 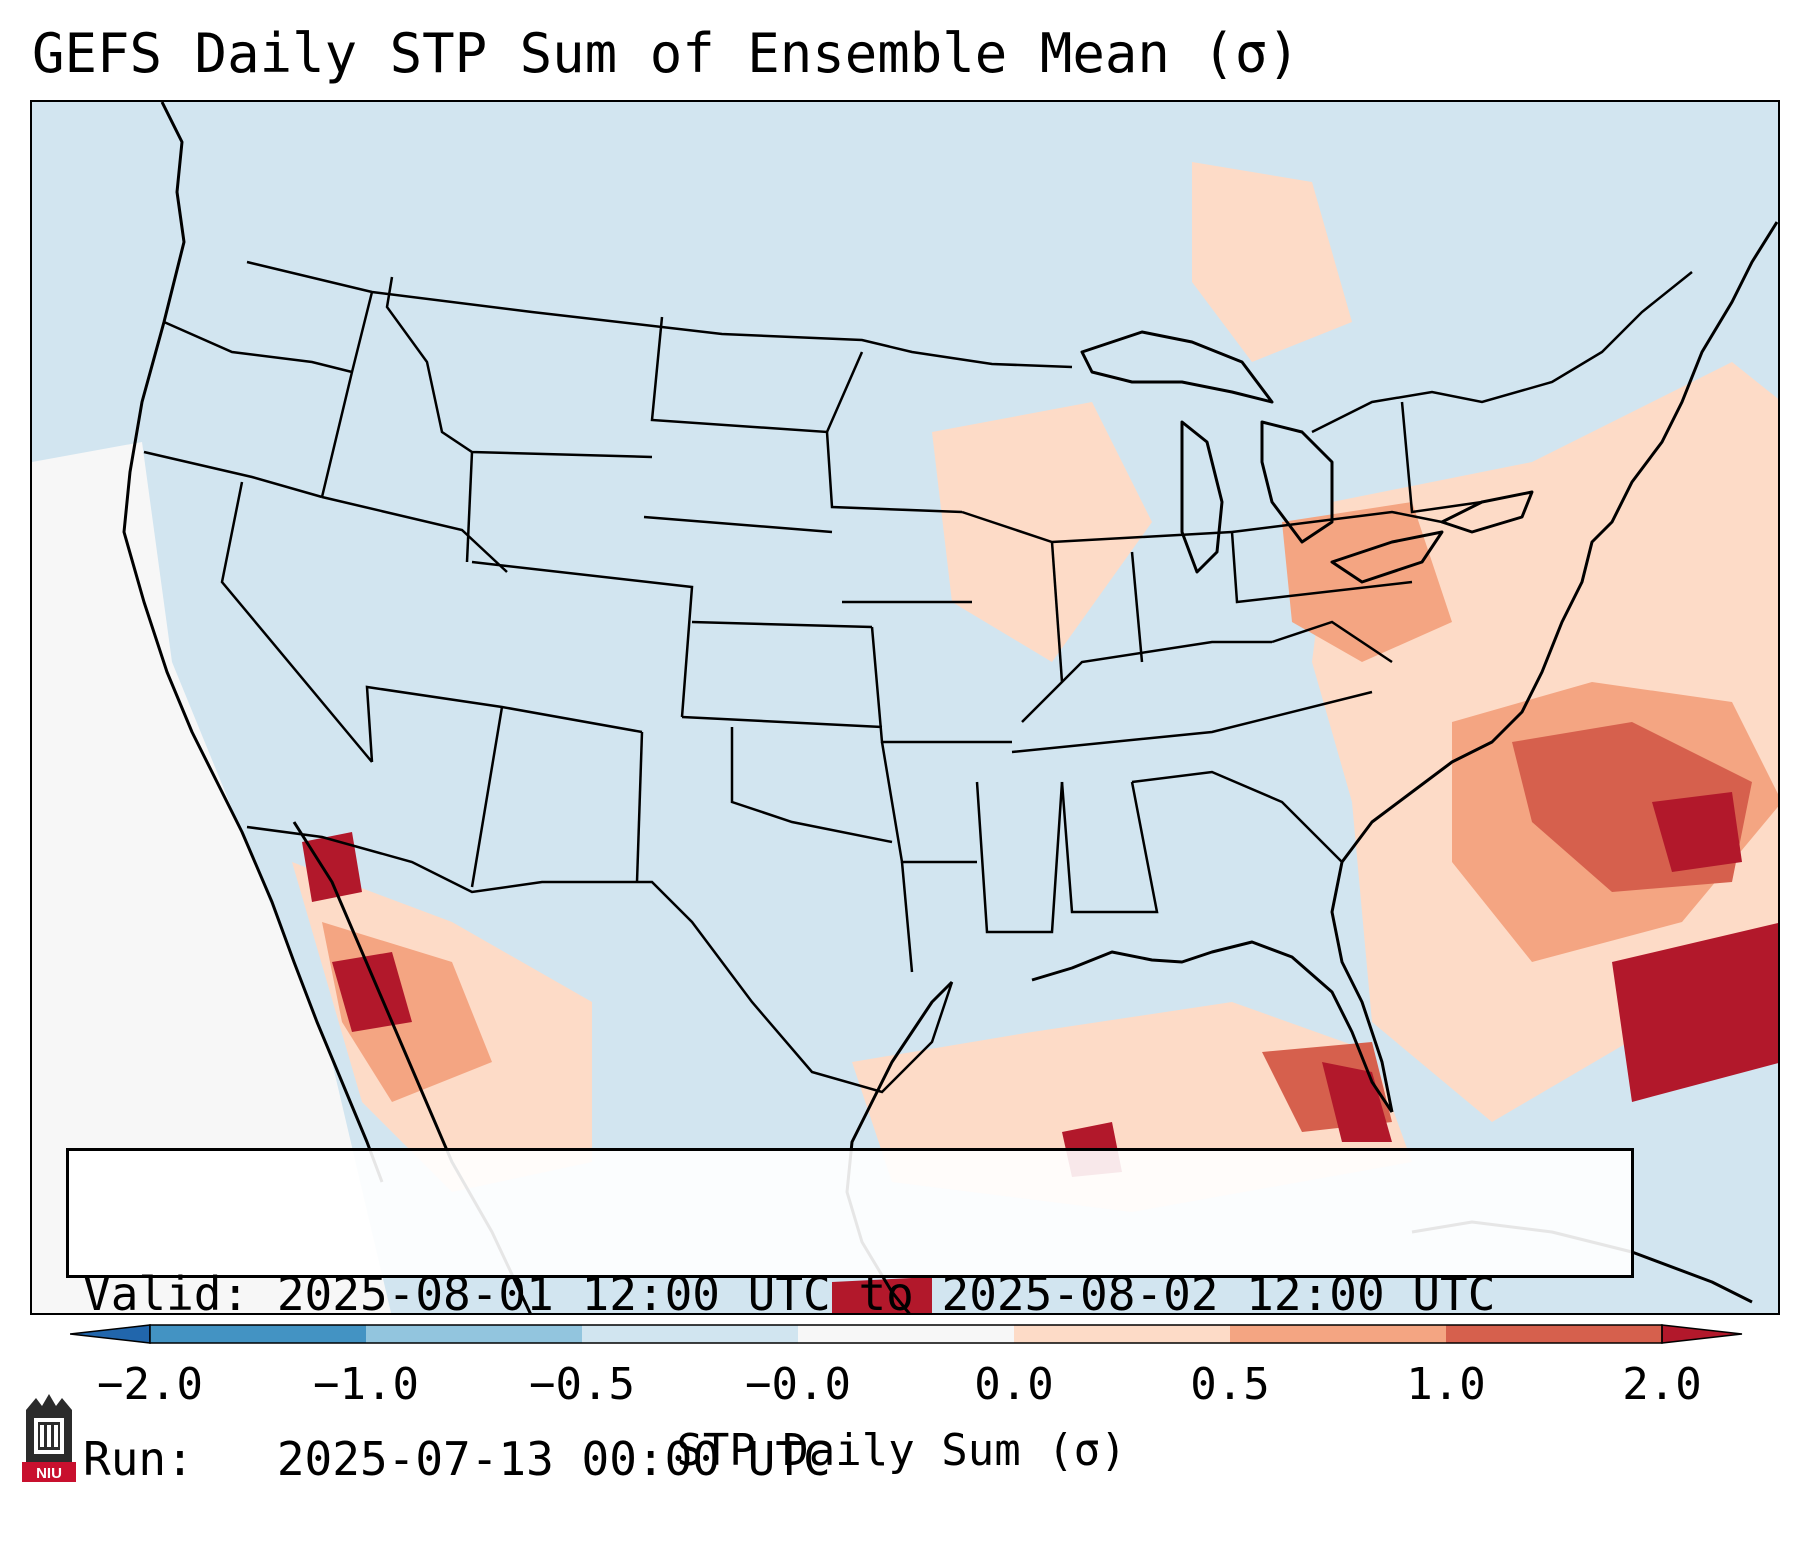 What do you see at coordinates (1137, 607) in the screenshot?
I see `state-line-in-oh` at bounding box center [1137, 607].